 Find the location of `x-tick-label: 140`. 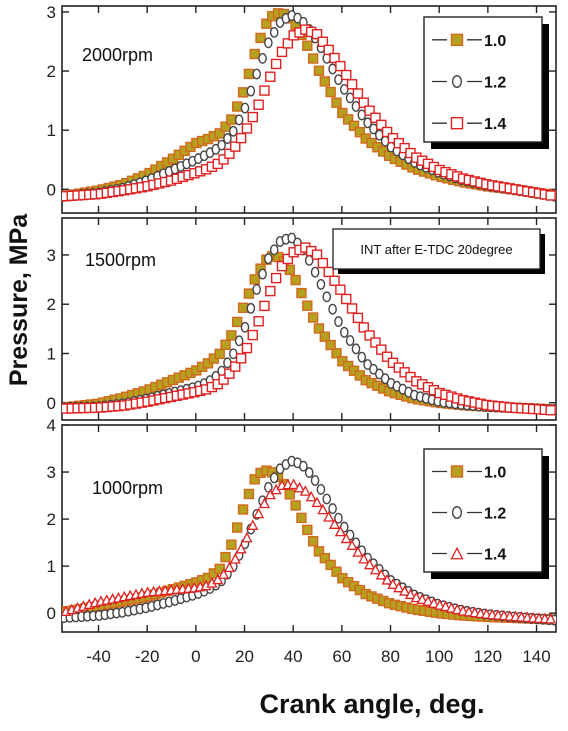

x-tick-label: 140 is located at coordinates (536, 656).